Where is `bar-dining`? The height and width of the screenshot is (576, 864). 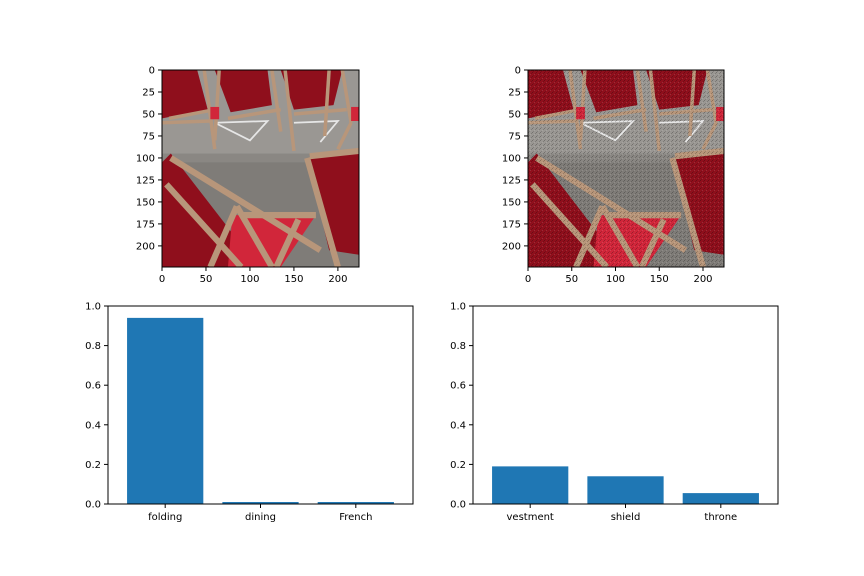
bar-dining is located at coordinates (260, 503).